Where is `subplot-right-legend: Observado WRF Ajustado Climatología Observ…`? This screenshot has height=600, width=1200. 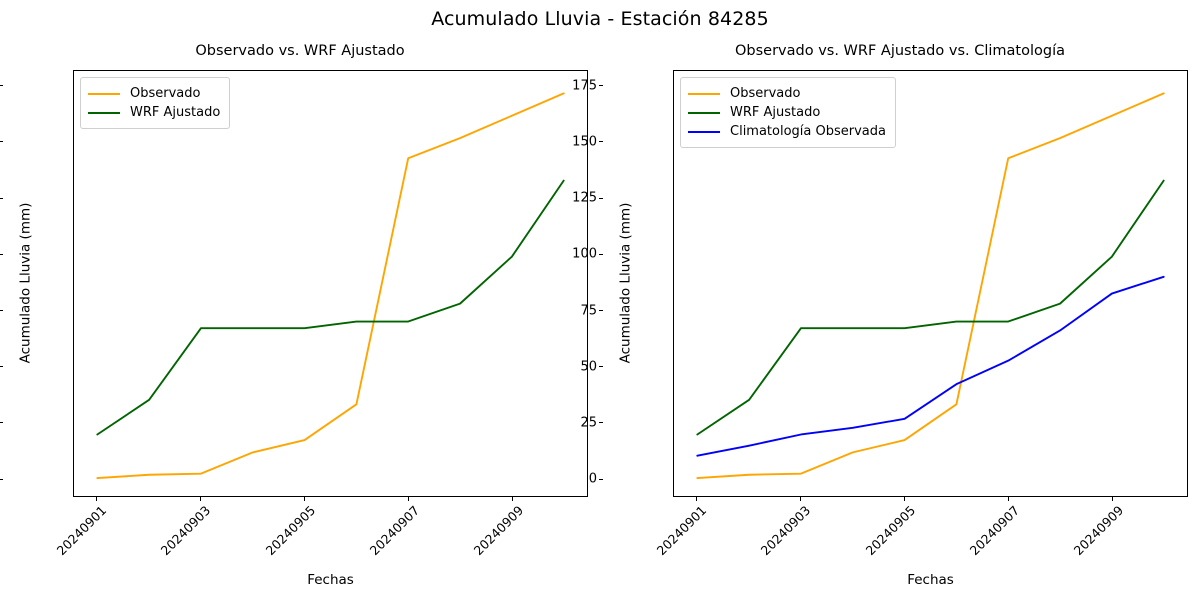
subplot-right-legend: Observado WRF Ajustado Climatología Observ… is located at coordinates (788, 112).